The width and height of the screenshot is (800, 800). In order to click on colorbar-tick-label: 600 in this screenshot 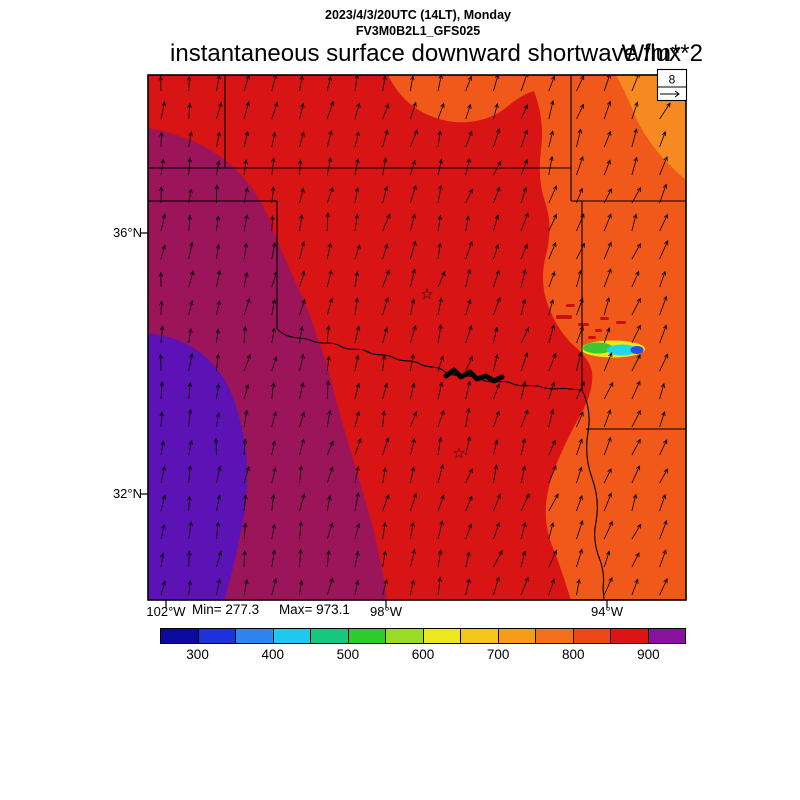, I will do `click(423, 654)`.